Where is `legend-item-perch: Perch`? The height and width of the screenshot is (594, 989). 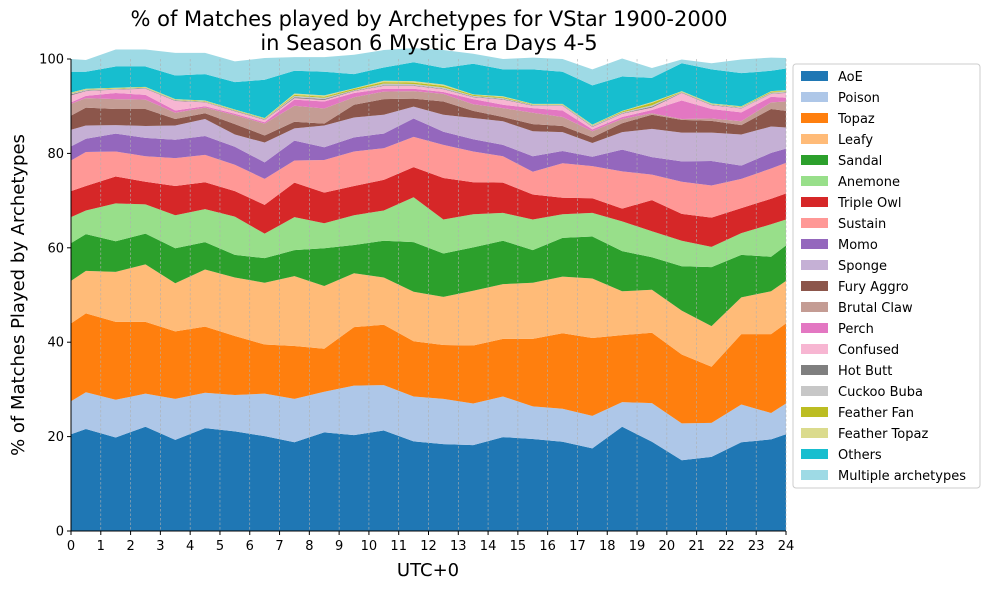
legend-item-perch: Perch is located at coordinates (837, 329).